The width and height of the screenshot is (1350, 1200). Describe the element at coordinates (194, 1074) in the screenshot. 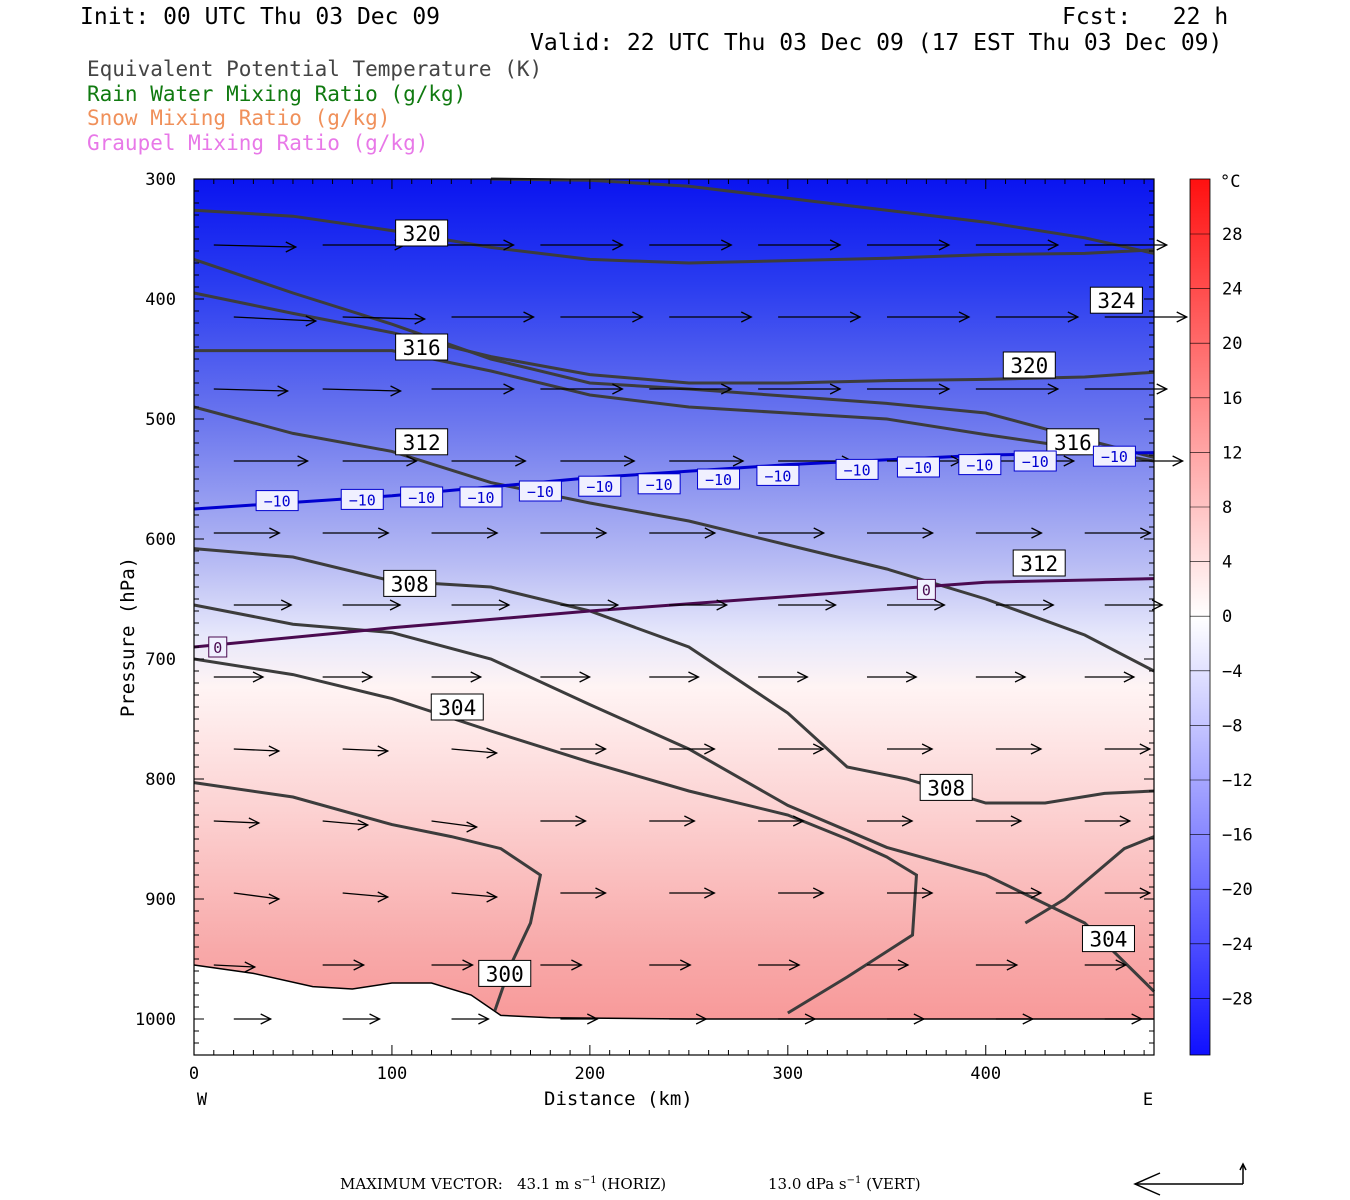

I see `x-tick-label: 0` at that location.